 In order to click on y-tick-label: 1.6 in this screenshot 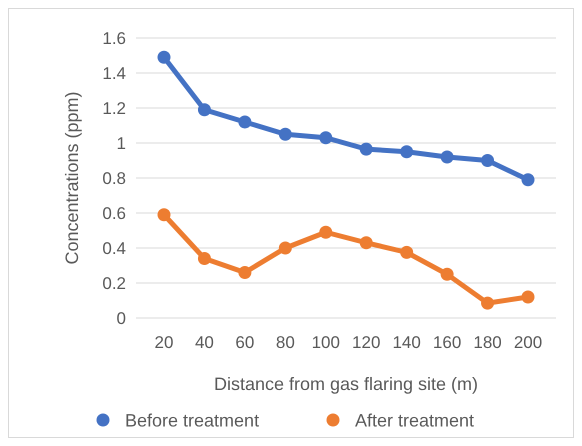, I will do `click(114, 38)`.